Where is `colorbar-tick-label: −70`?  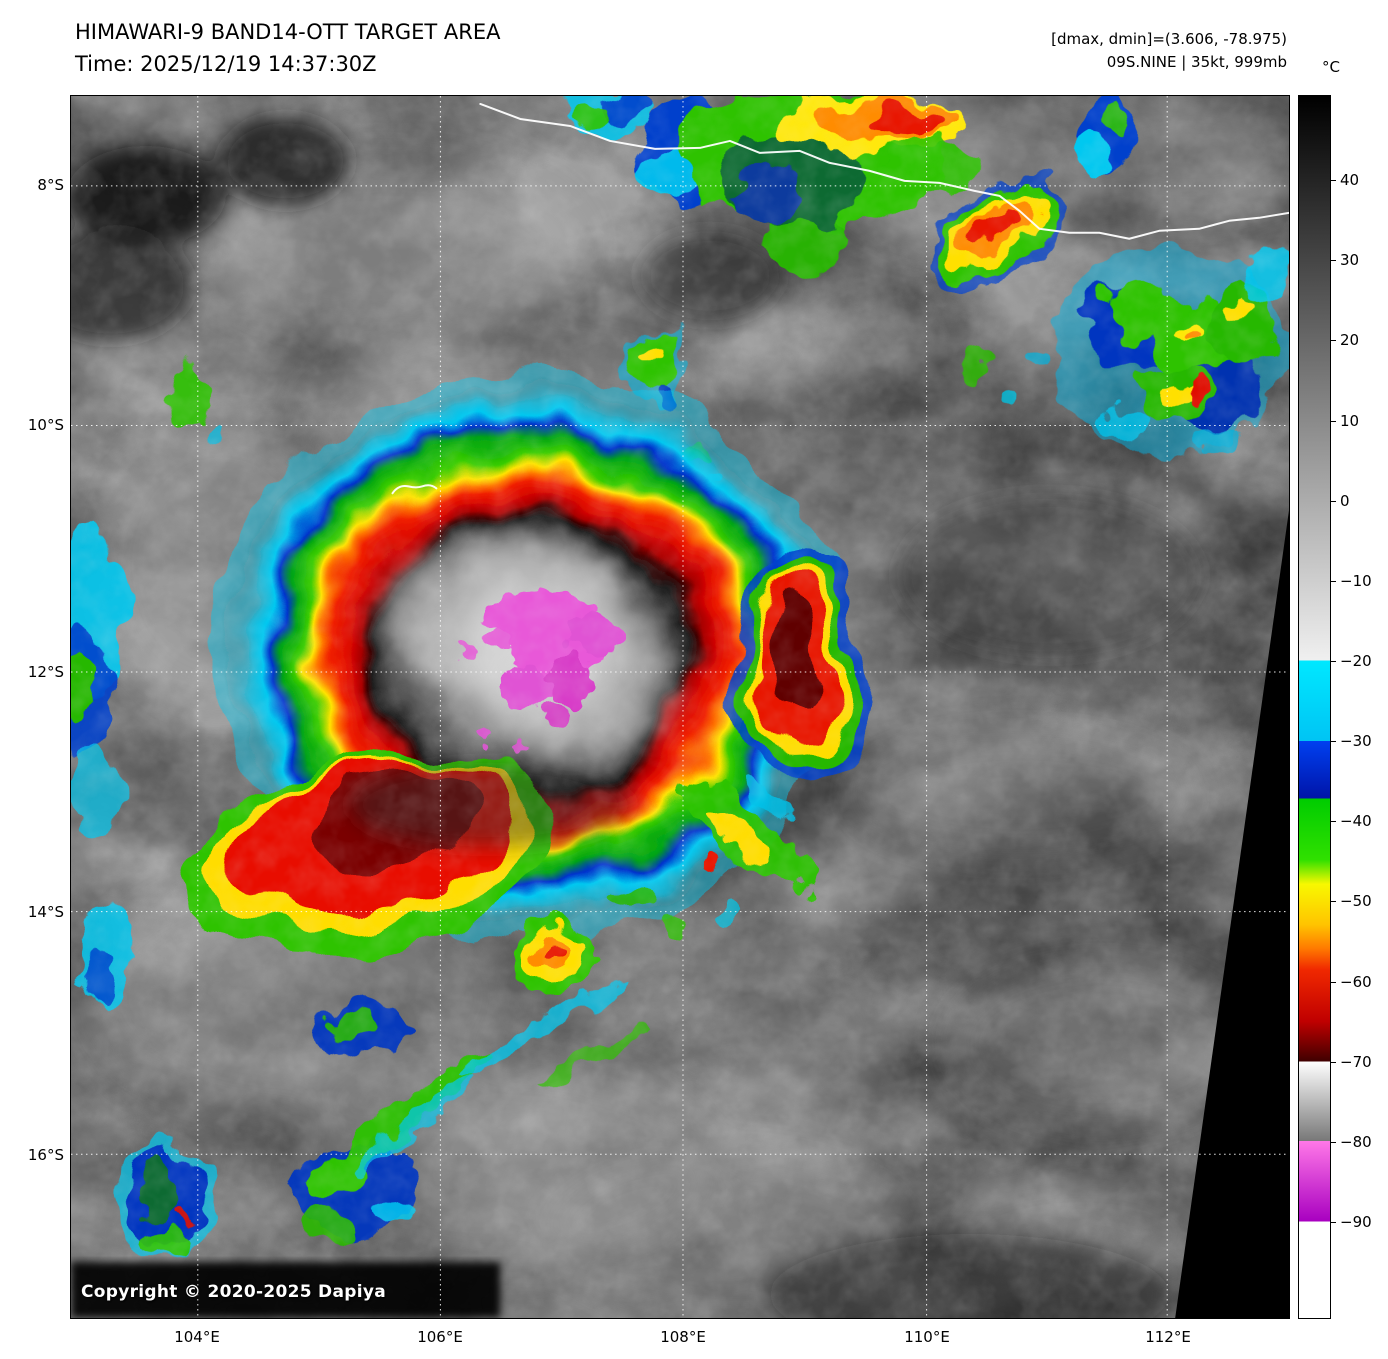
colorbar-tick-label: −70 is located at coordinates (1356, 1061).